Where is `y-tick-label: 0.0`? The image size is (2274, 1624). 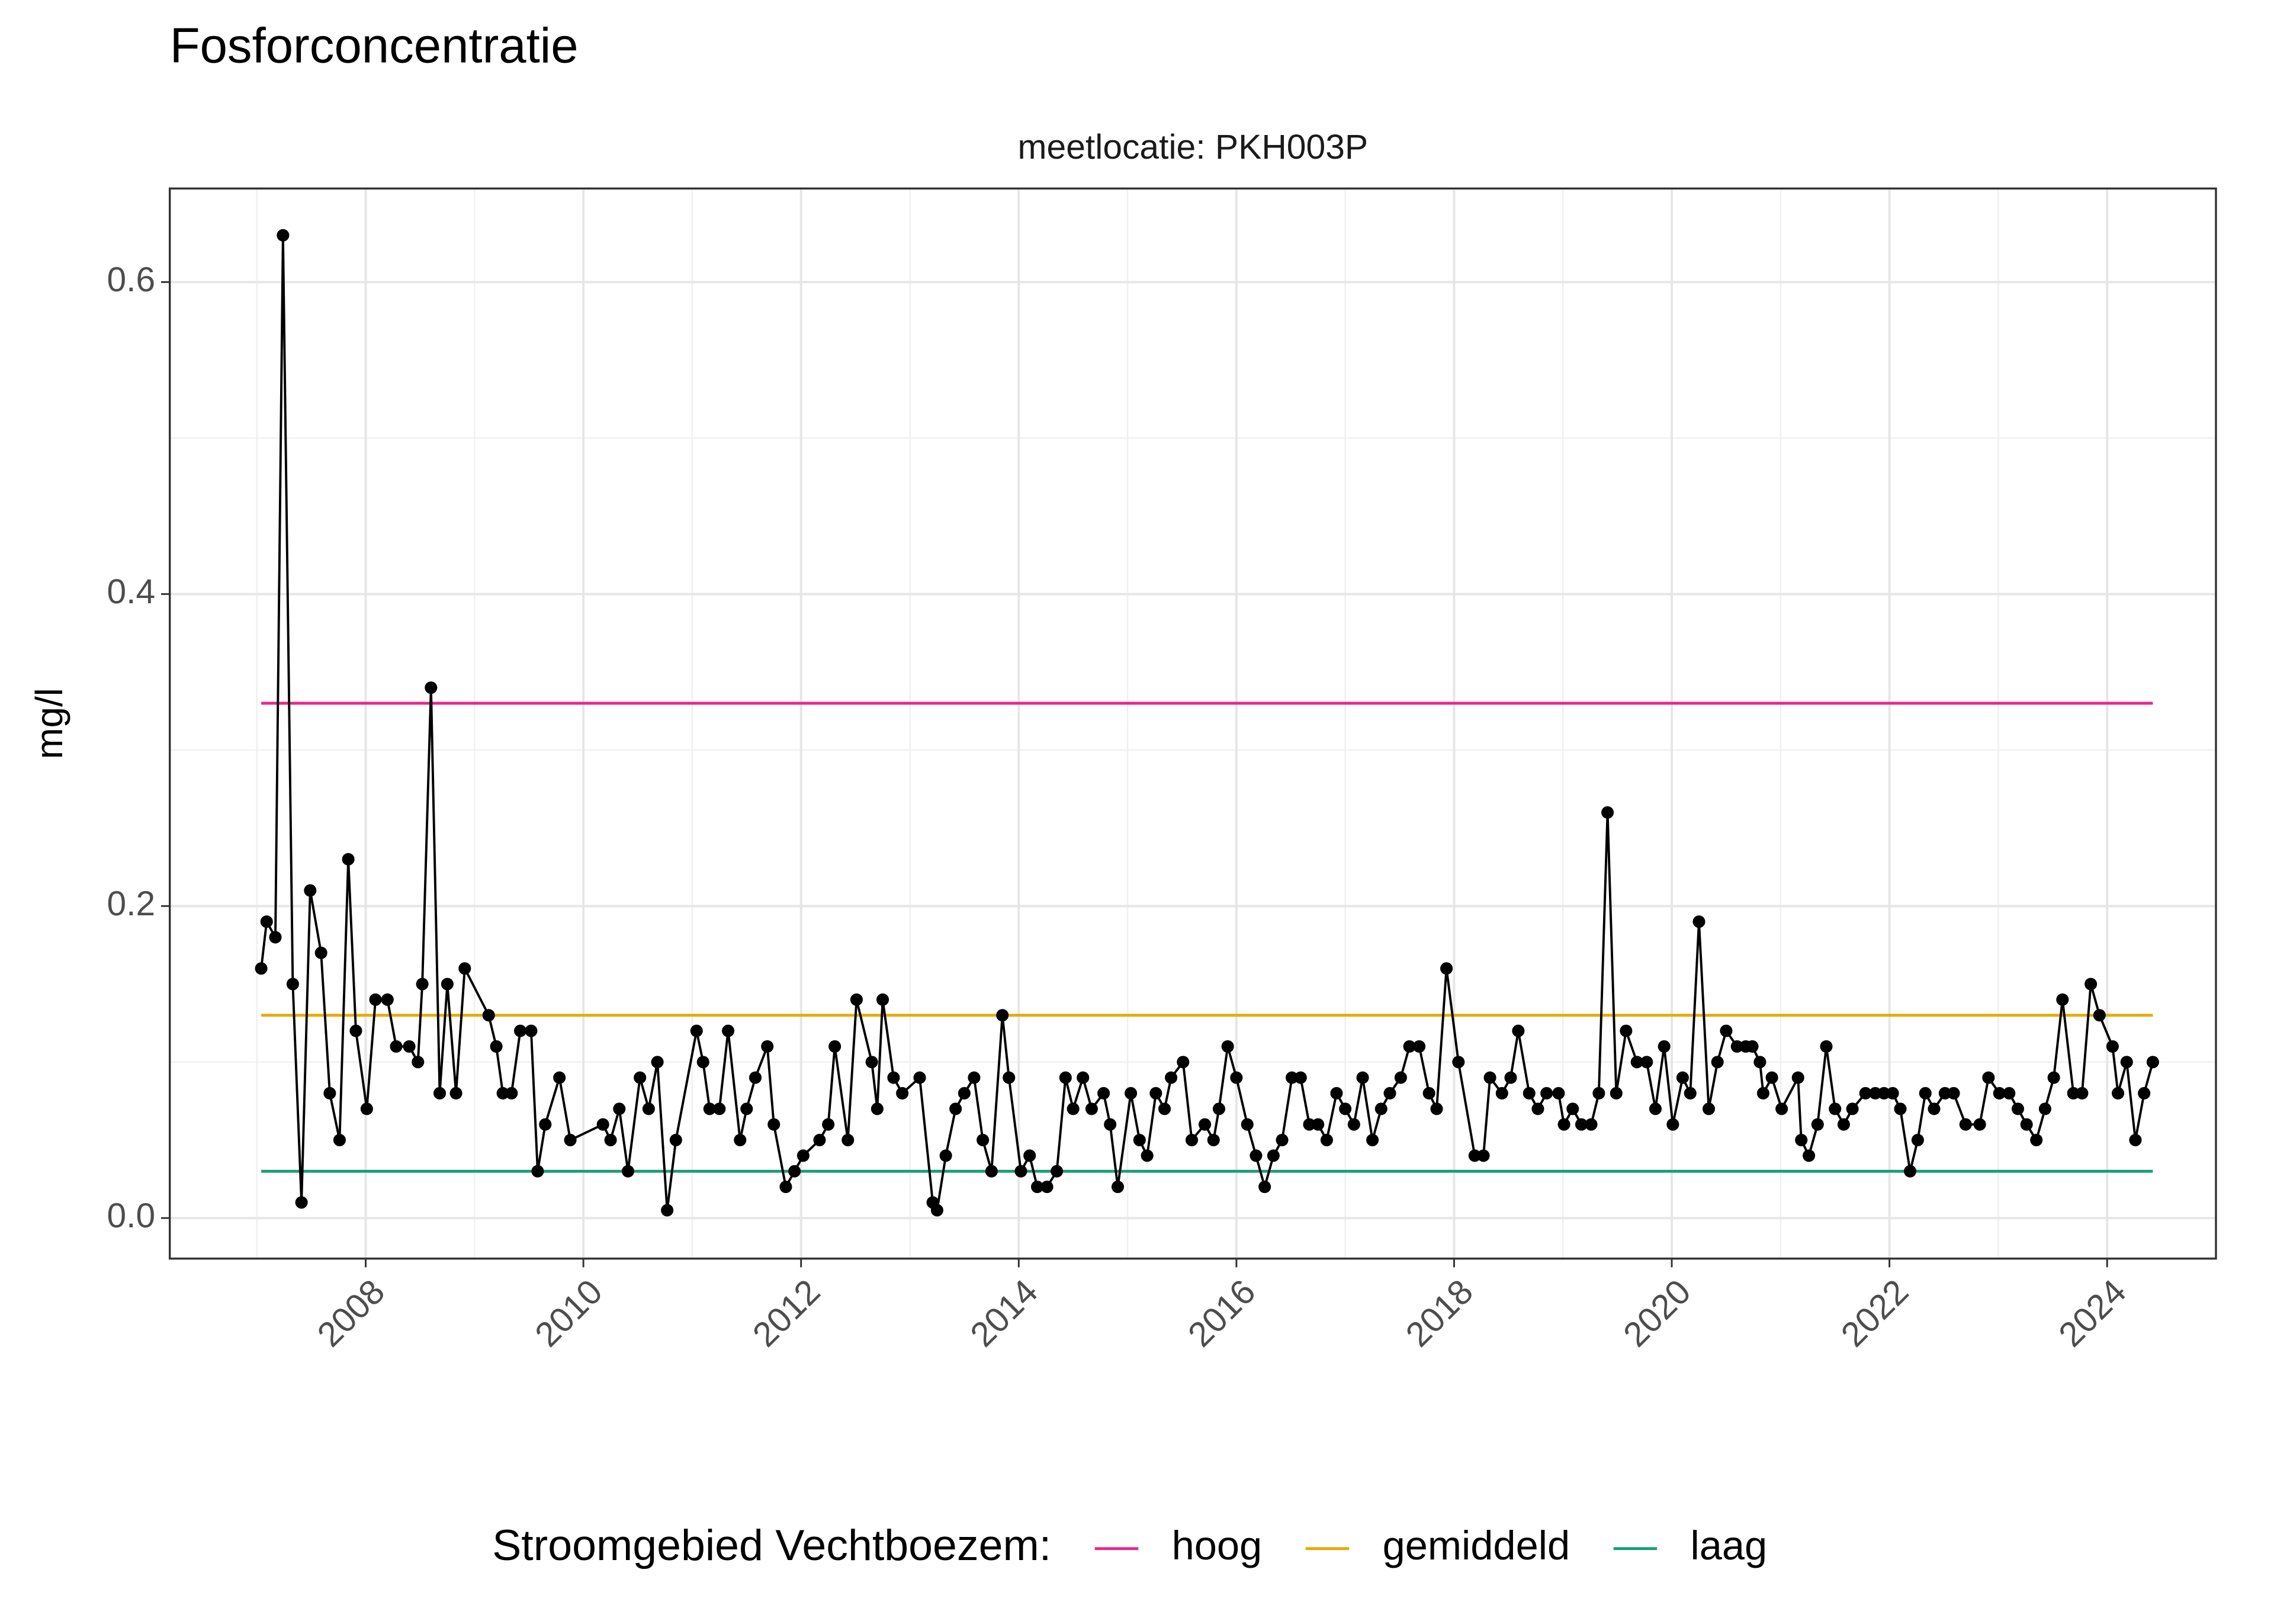
y-tick-label: 0.0 is located at coordinates (131, 1216).